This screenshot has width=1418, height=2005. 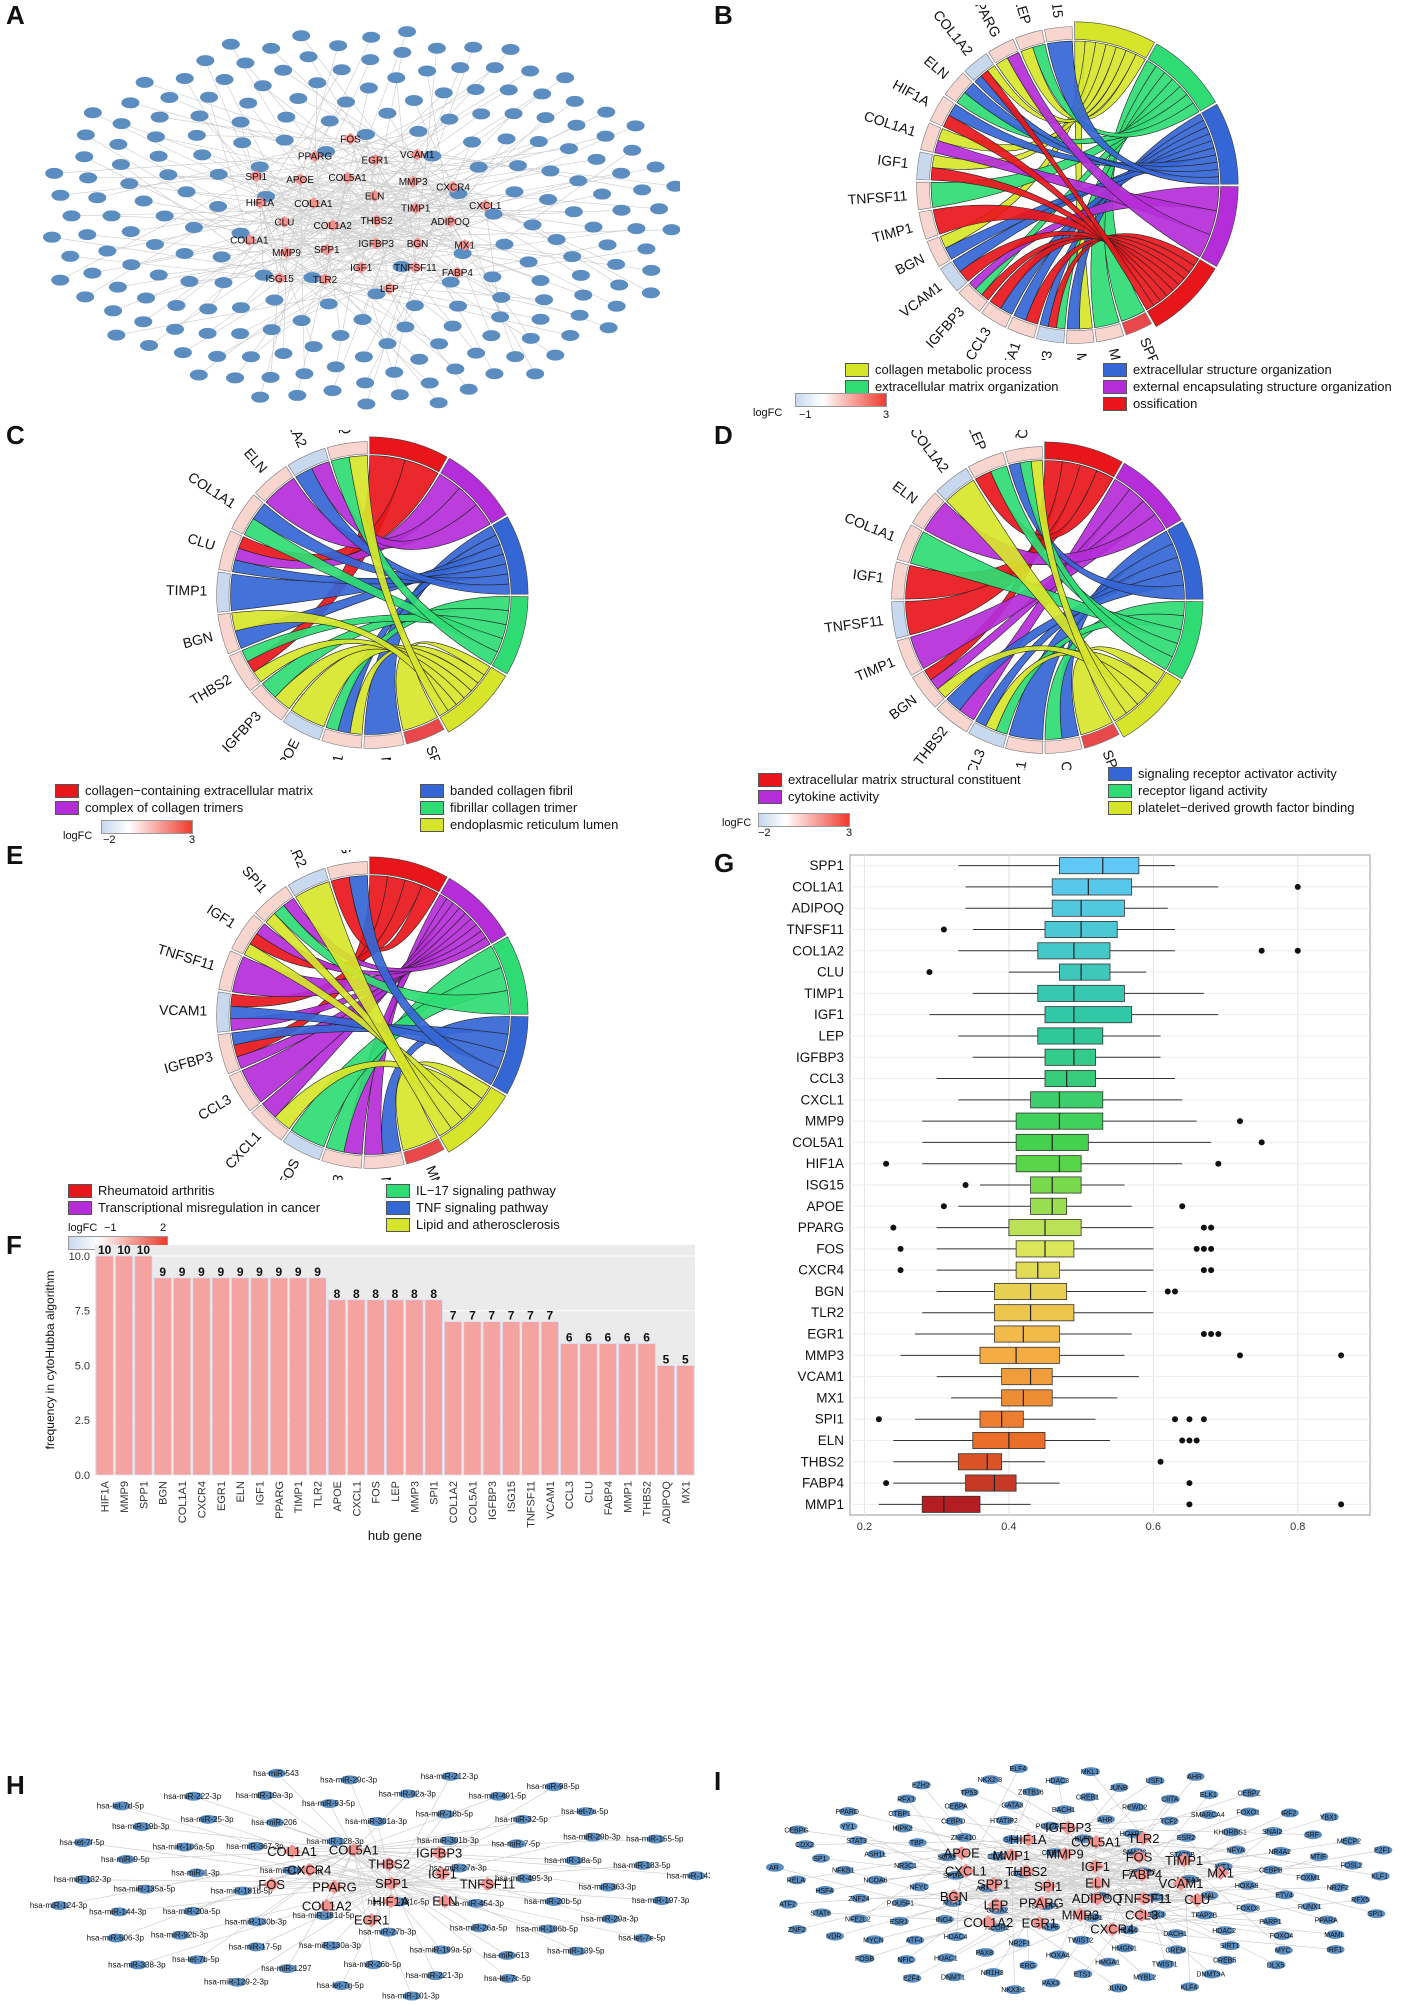 What do you see at coordinates (822, 1461) in the screenshot?
I see `y-tick-label: THBS2` at bounding box center [822, 1461].